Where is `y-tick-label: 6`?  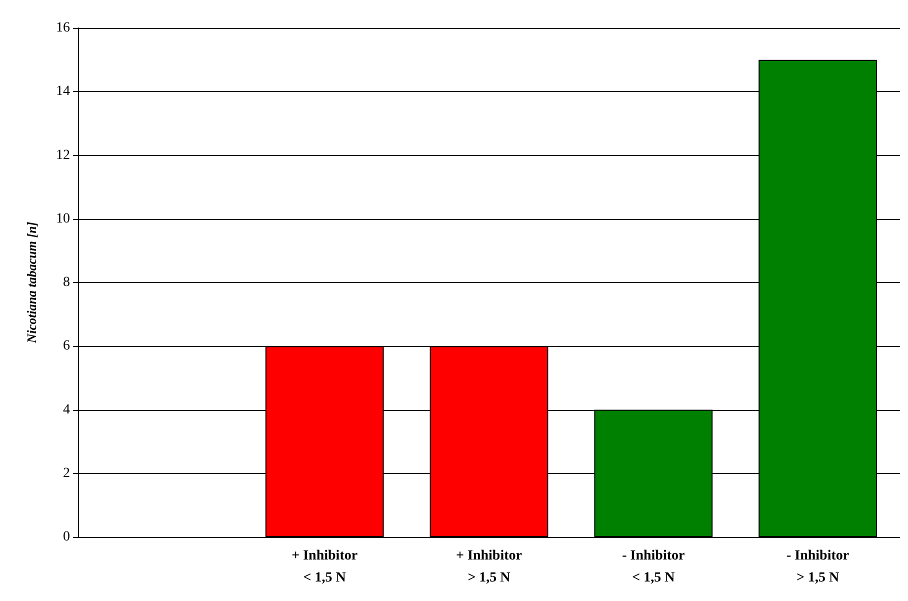
y-tick-label: 6 is located at coordinates (66, 346).